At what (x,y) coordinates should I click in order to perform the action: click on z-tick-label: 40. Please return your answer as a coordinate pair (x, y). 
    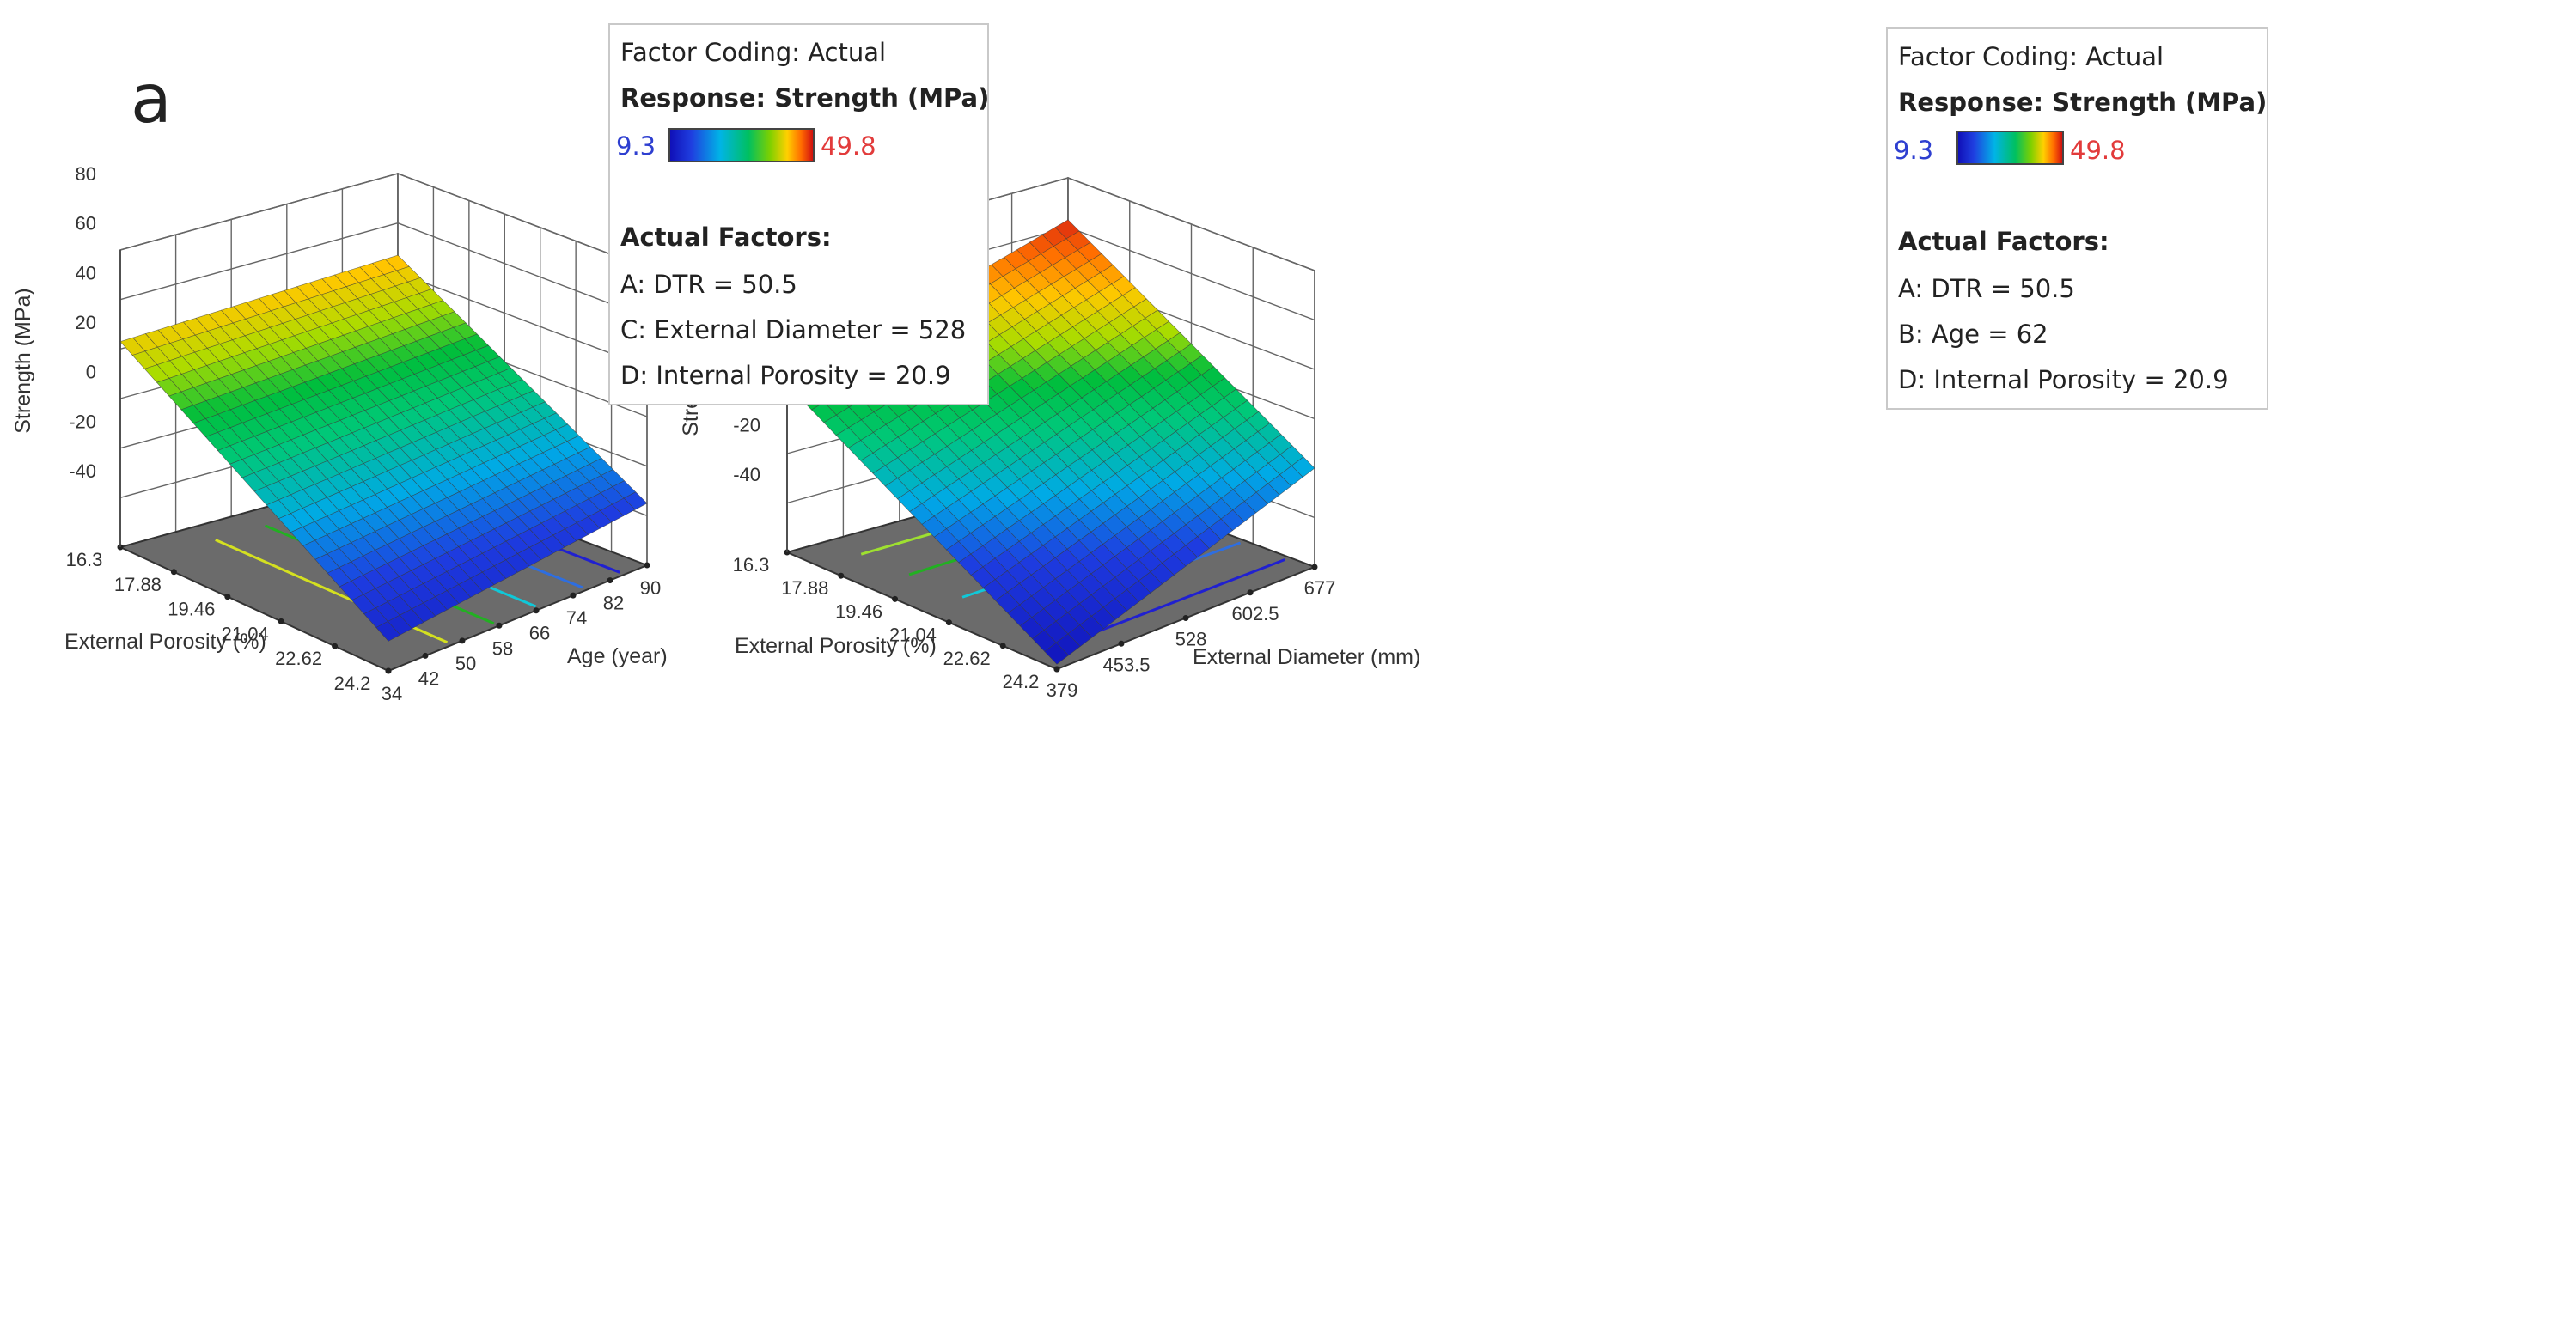
    Looking at the image, I should click on (86, 272).